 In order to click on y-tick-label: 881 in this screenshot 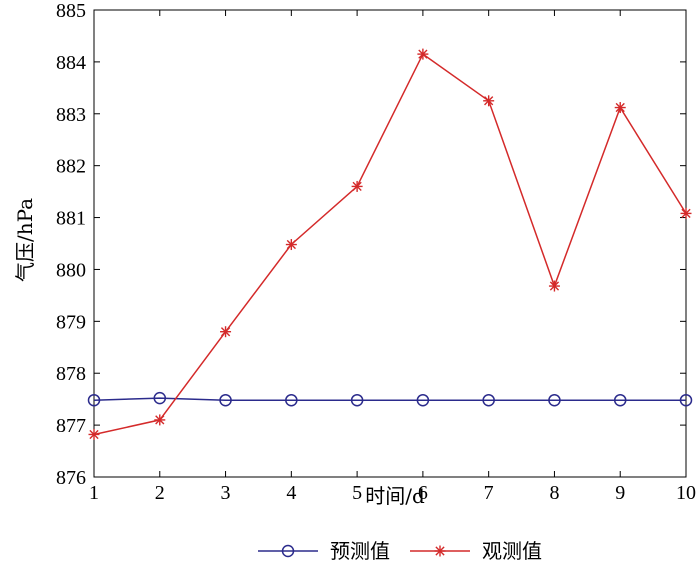, I will do `click(71, 219)`.